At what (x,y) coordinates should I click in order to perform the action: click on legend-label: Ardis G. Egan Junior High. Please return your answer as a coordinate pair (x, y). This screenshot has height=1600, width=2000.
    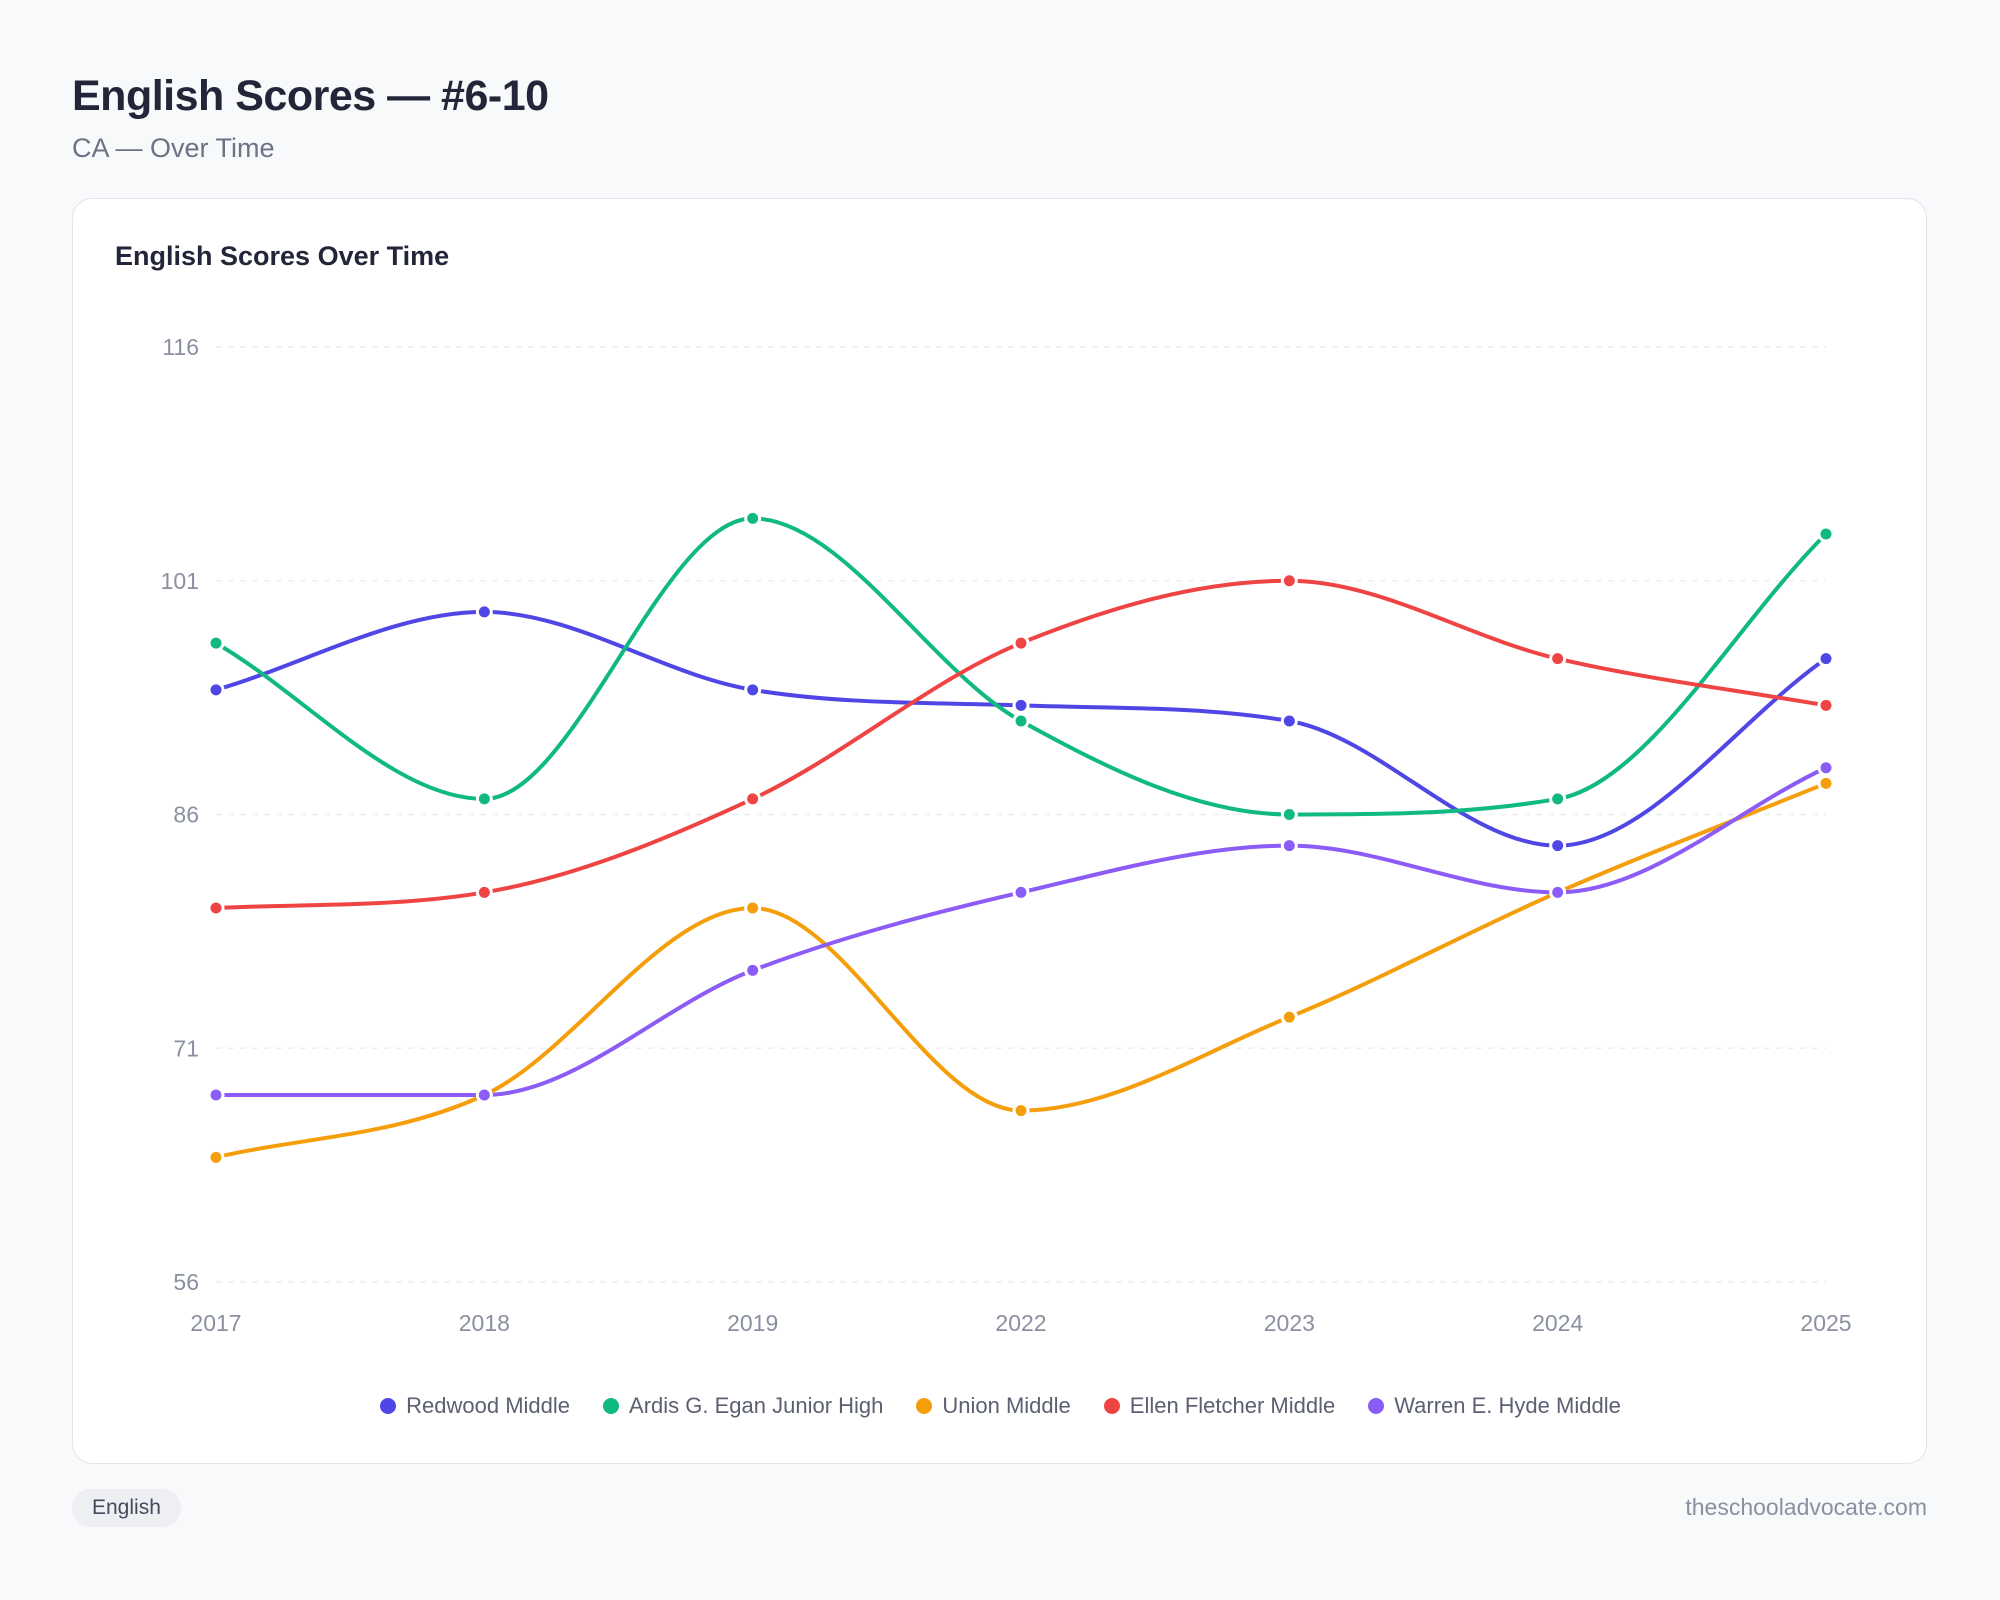
    Looking at the image, I should click on (756, 1405).